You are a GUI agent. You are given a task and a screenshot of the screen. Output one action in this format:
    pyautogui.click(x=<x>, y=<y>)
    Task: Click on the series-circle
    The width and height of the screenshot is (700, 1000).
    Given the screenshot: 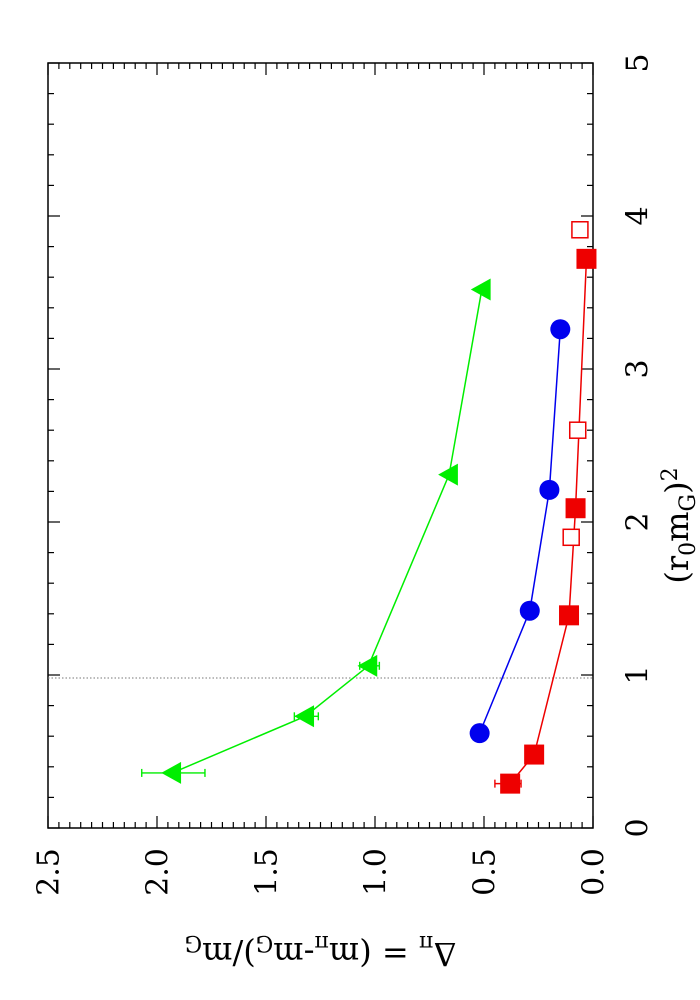 What is the action you would take?
    pyautogui.click(x=520, y=531)
    